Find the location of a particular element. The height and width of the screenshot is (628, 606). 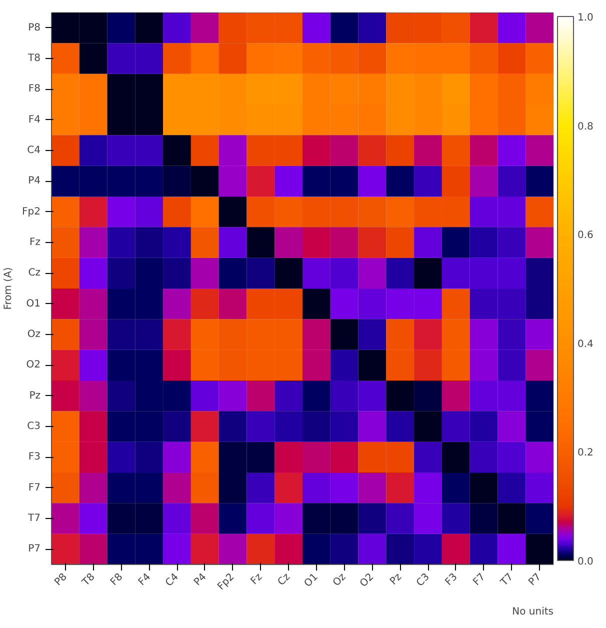

color-bar-label: 0.8 is located at coordinates (586, 126).